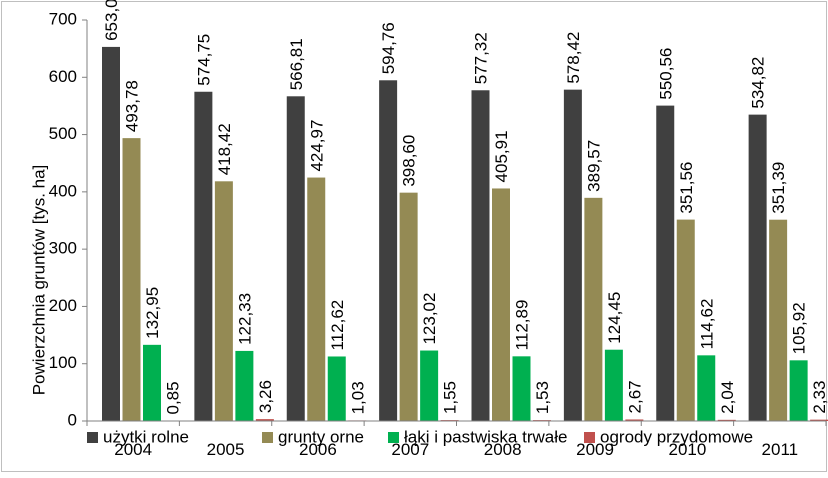  I want to click on data-label: 534,82, so click(758, 83).